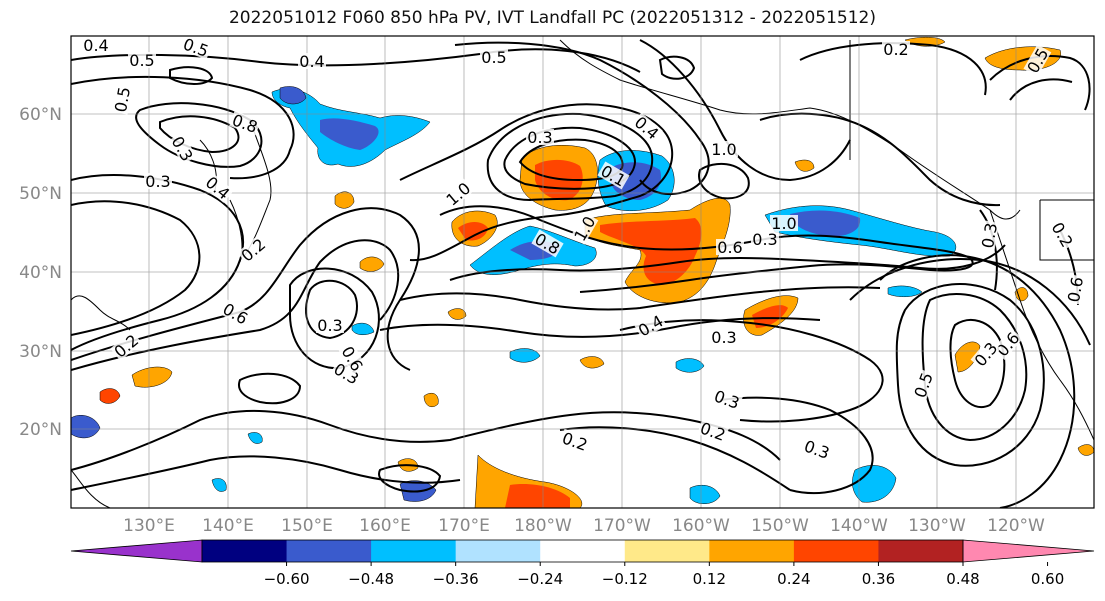 This screenshot has width=1105, height=601. I want to click on colorbar-outline, so click(582, 551).